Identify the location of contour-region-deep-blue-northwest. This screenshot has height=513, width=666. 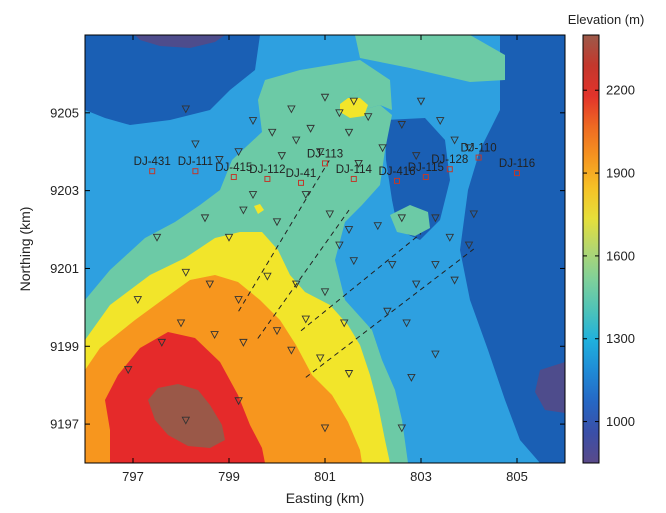
(172, 80).